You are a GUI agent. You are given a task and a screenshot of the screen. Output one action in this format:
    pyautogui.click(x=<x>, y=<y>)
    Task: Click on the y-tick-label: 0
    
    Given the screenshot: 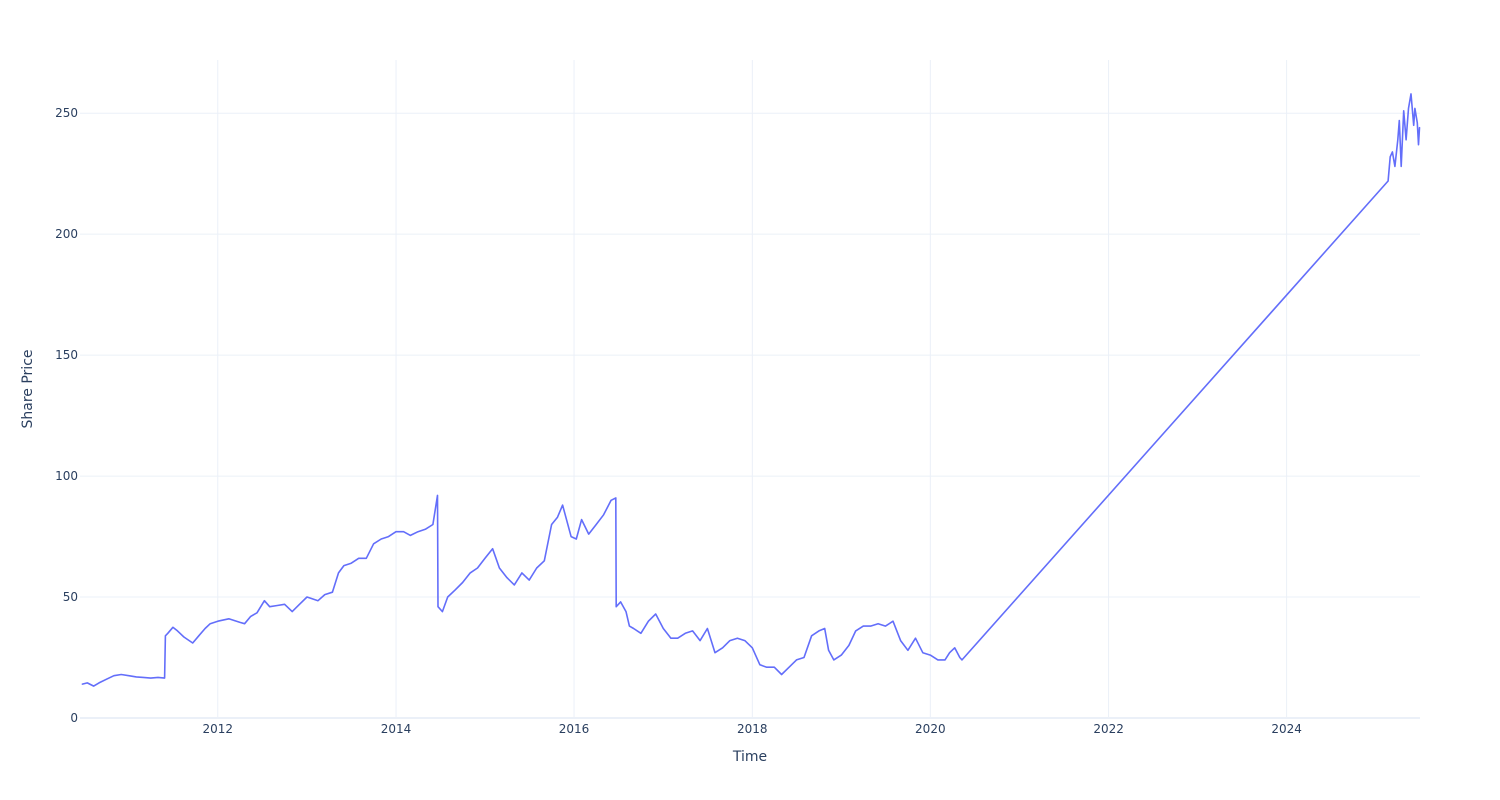 What is the action you would take?
    pyautogui.click(x=74, y=718)
    